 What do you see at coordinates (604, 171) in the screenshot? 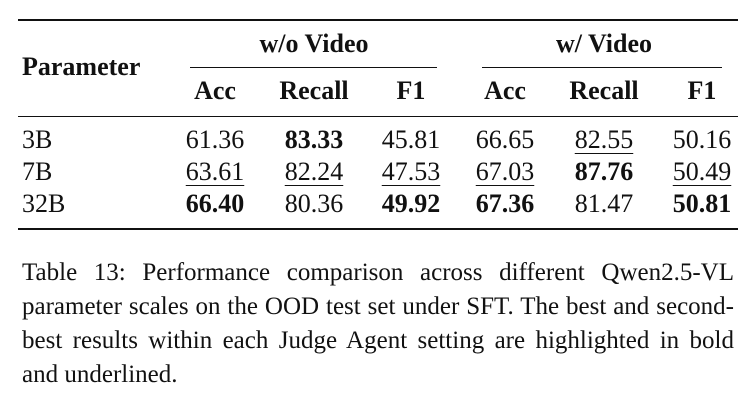
I see `cell: 87.76` at bounding box center [604, 171].